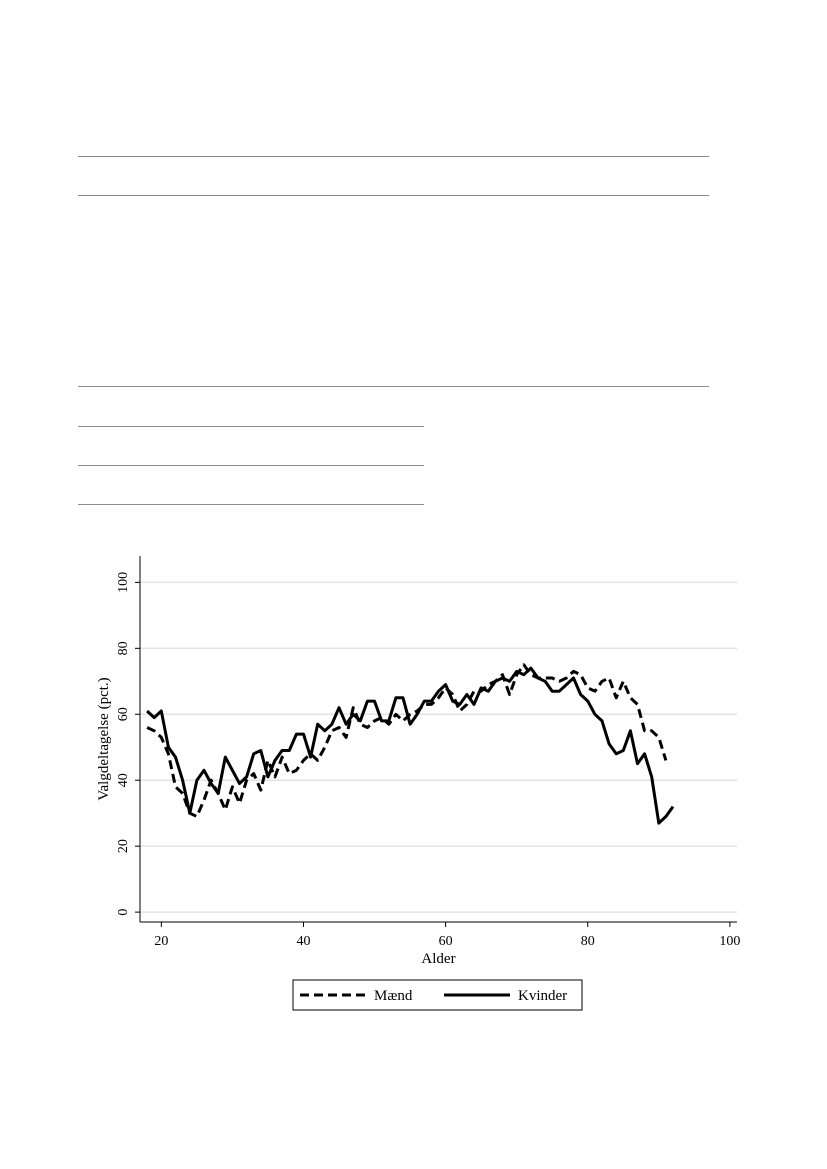 The height and width of the screenshot is (1169, 827). I want to click on x-ticks: 20 40 60 80 100, so click(447, 935).